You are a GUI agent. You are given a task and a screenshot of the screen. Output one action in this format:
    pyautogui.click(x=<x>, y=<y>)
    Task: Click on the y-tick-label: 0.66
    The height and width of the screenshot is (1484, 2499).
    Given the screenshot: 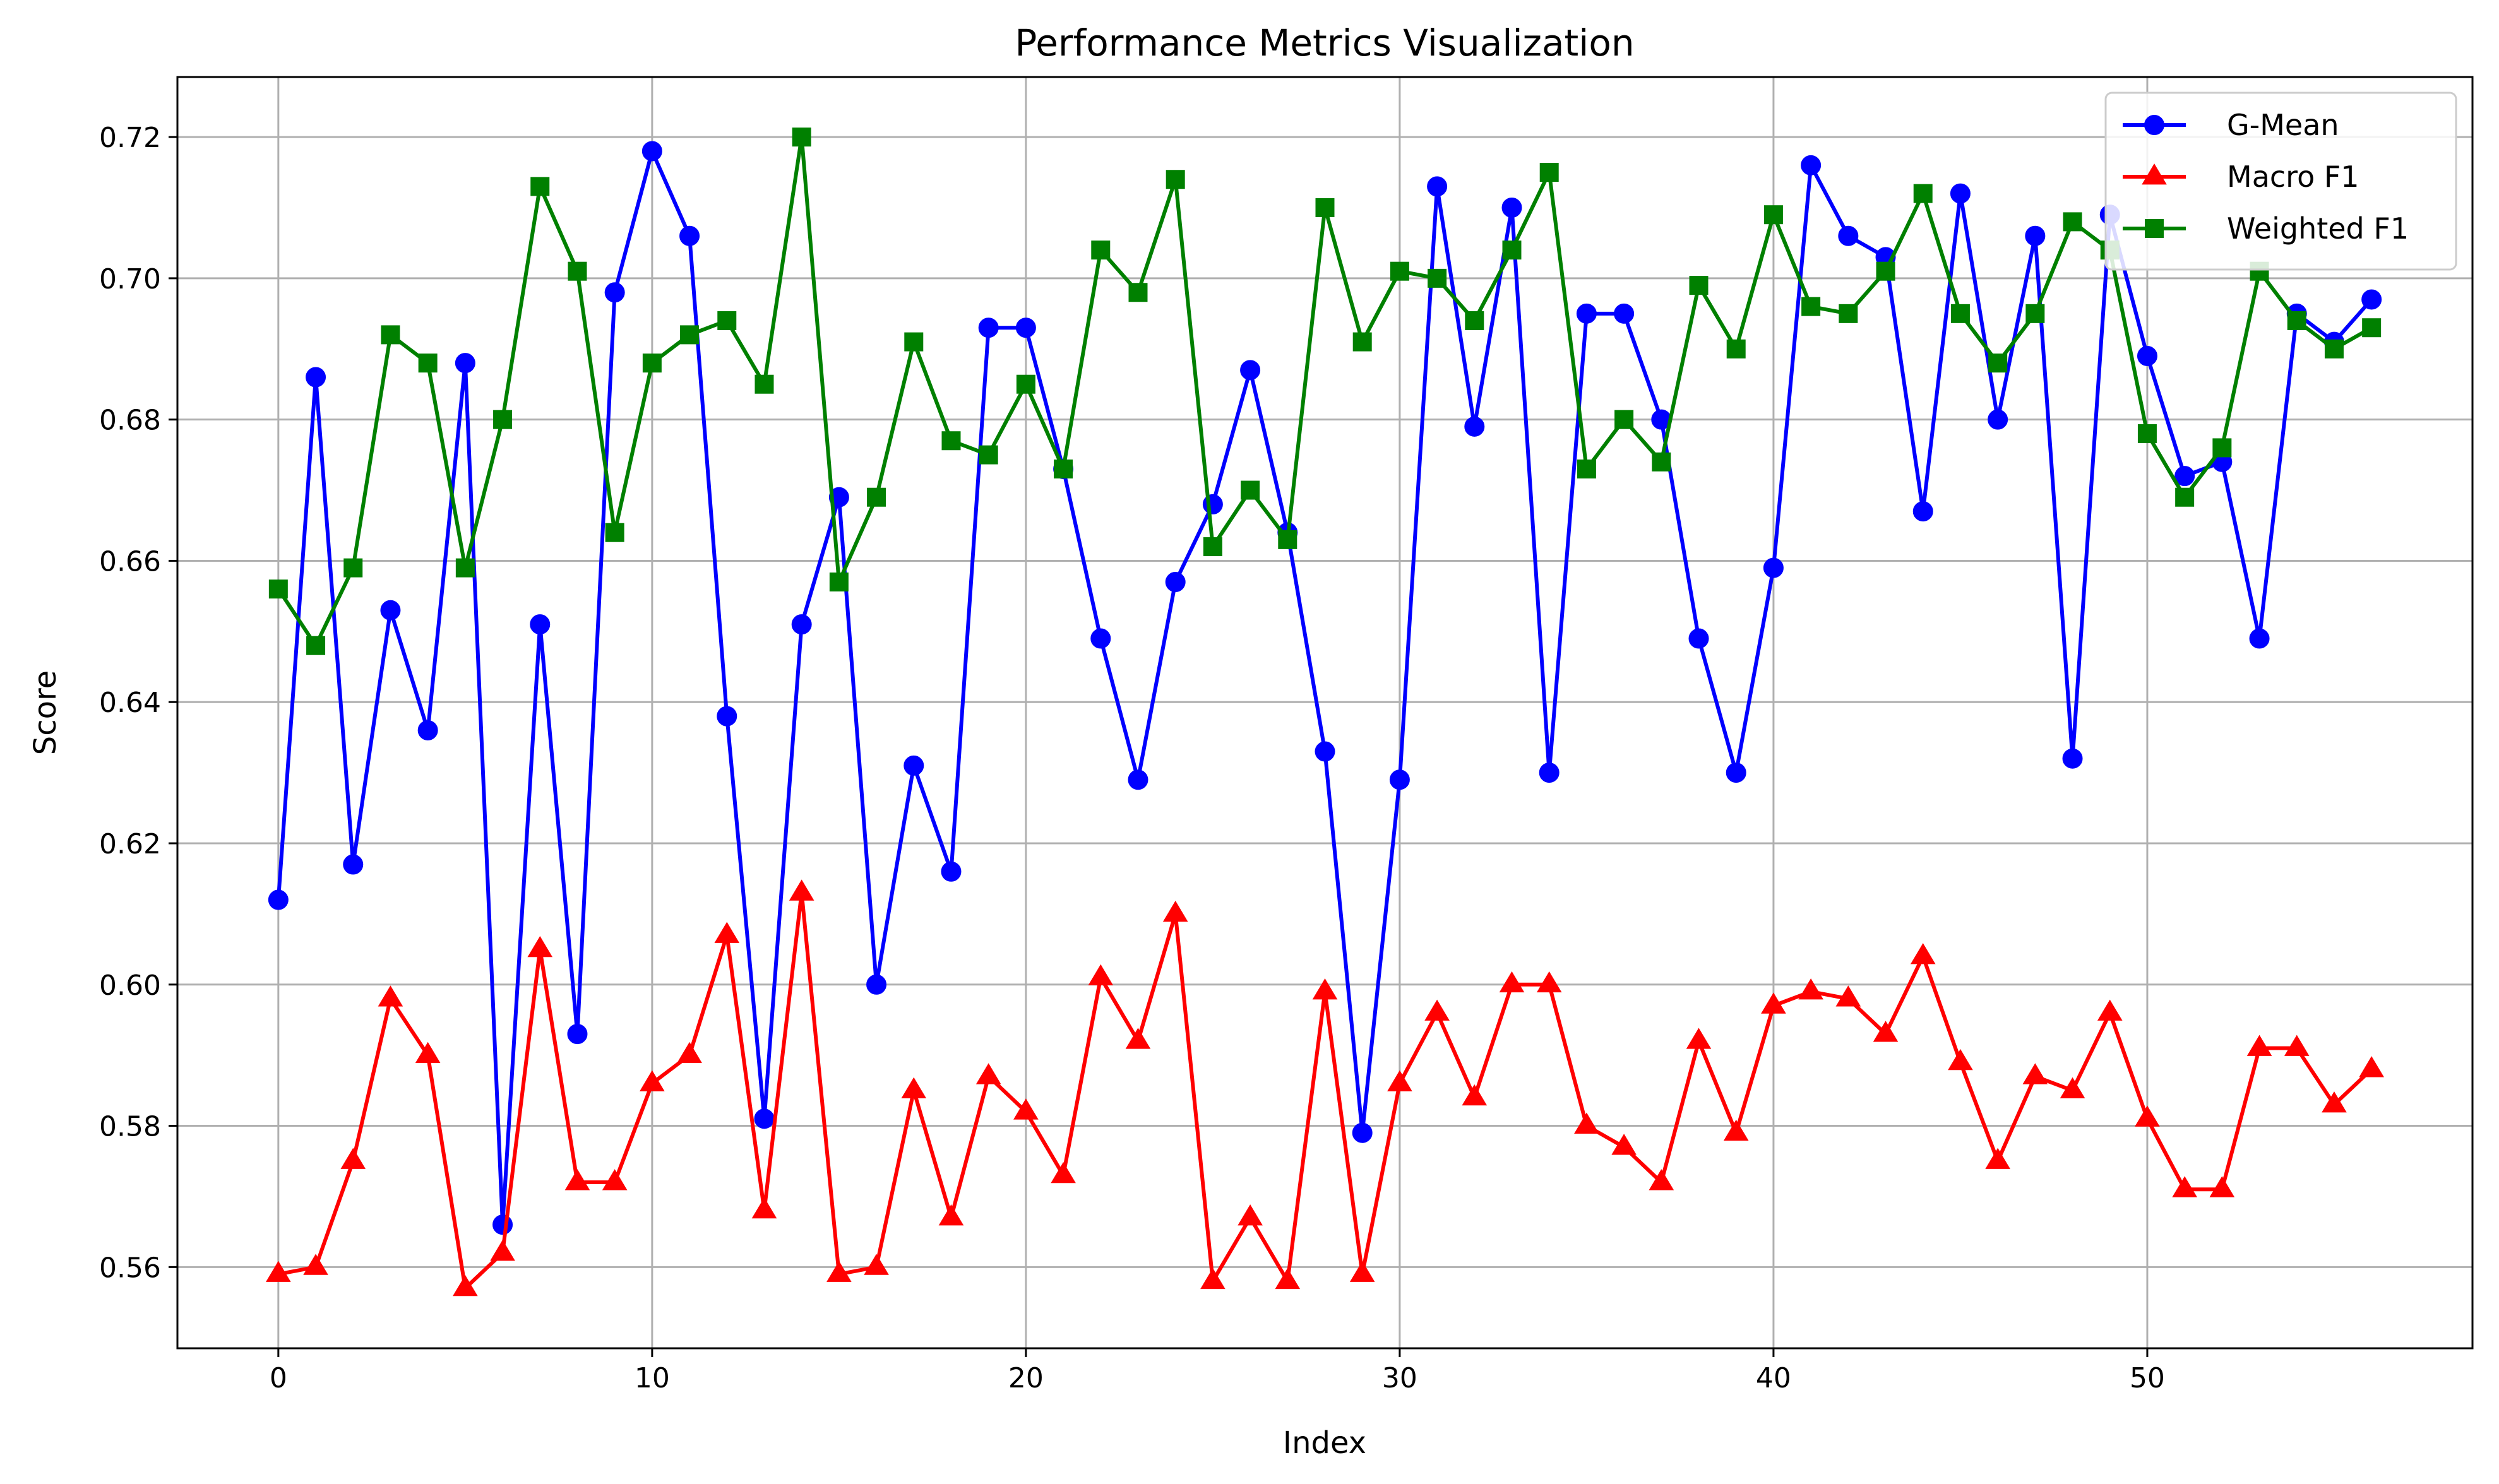 What is the action you would take?
    pyautogui.click(x=130, y=561)
    